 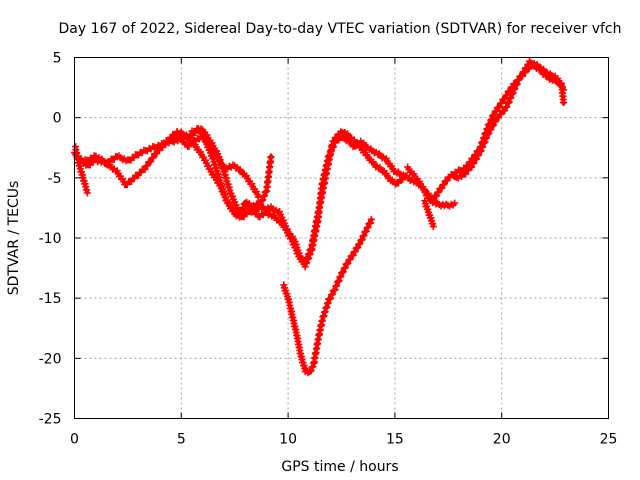 I want to click on y-tick-label: -10, so click(x=50, y=239).